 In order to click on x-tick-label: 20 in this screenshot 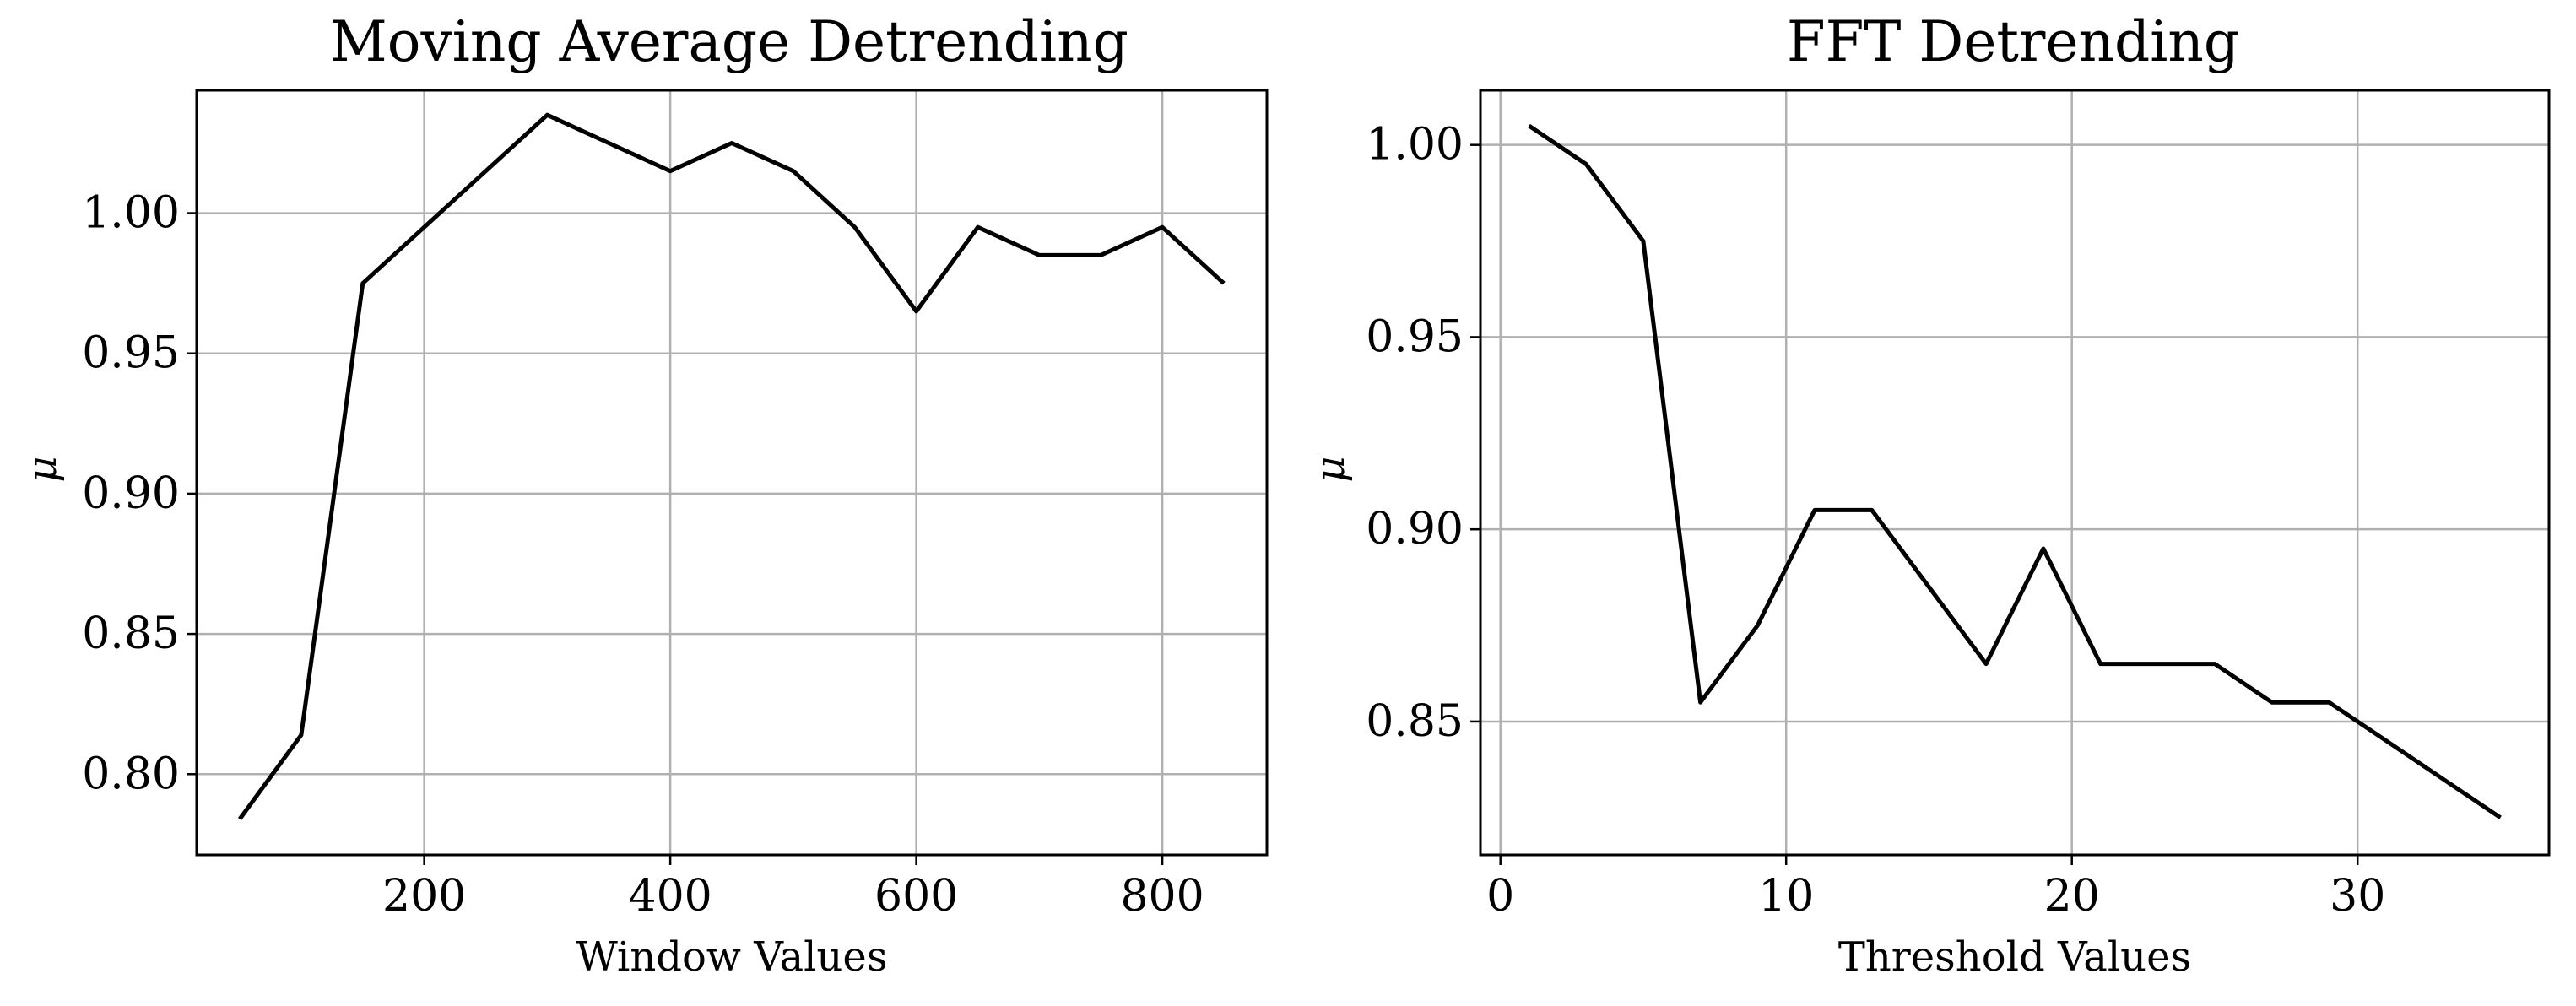, I will do `click(2072, 896)`.